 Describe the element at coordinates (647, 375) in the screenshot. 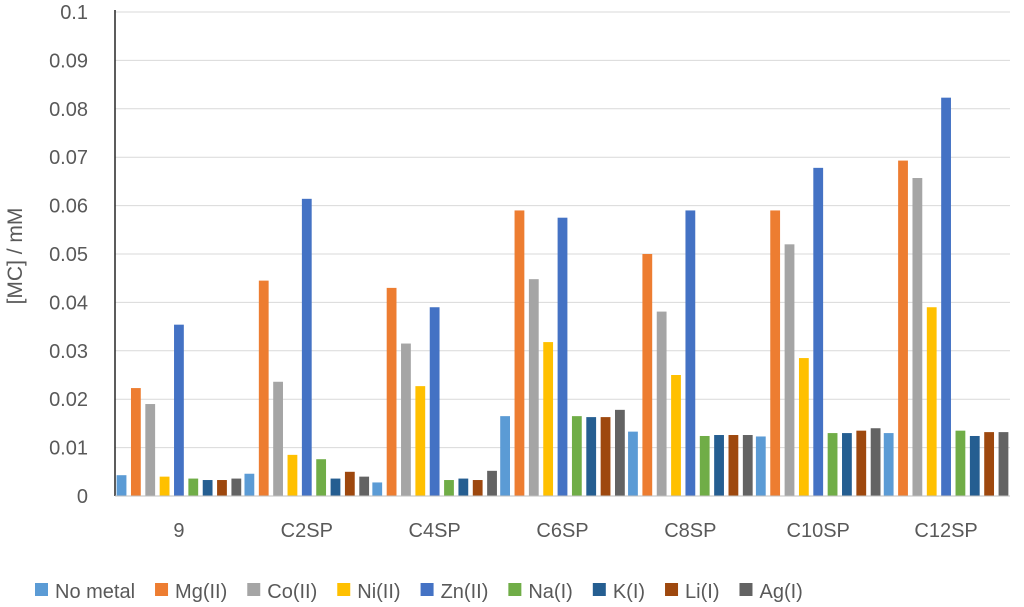

I see `bar-C8SP-Mg(II)` at that location.